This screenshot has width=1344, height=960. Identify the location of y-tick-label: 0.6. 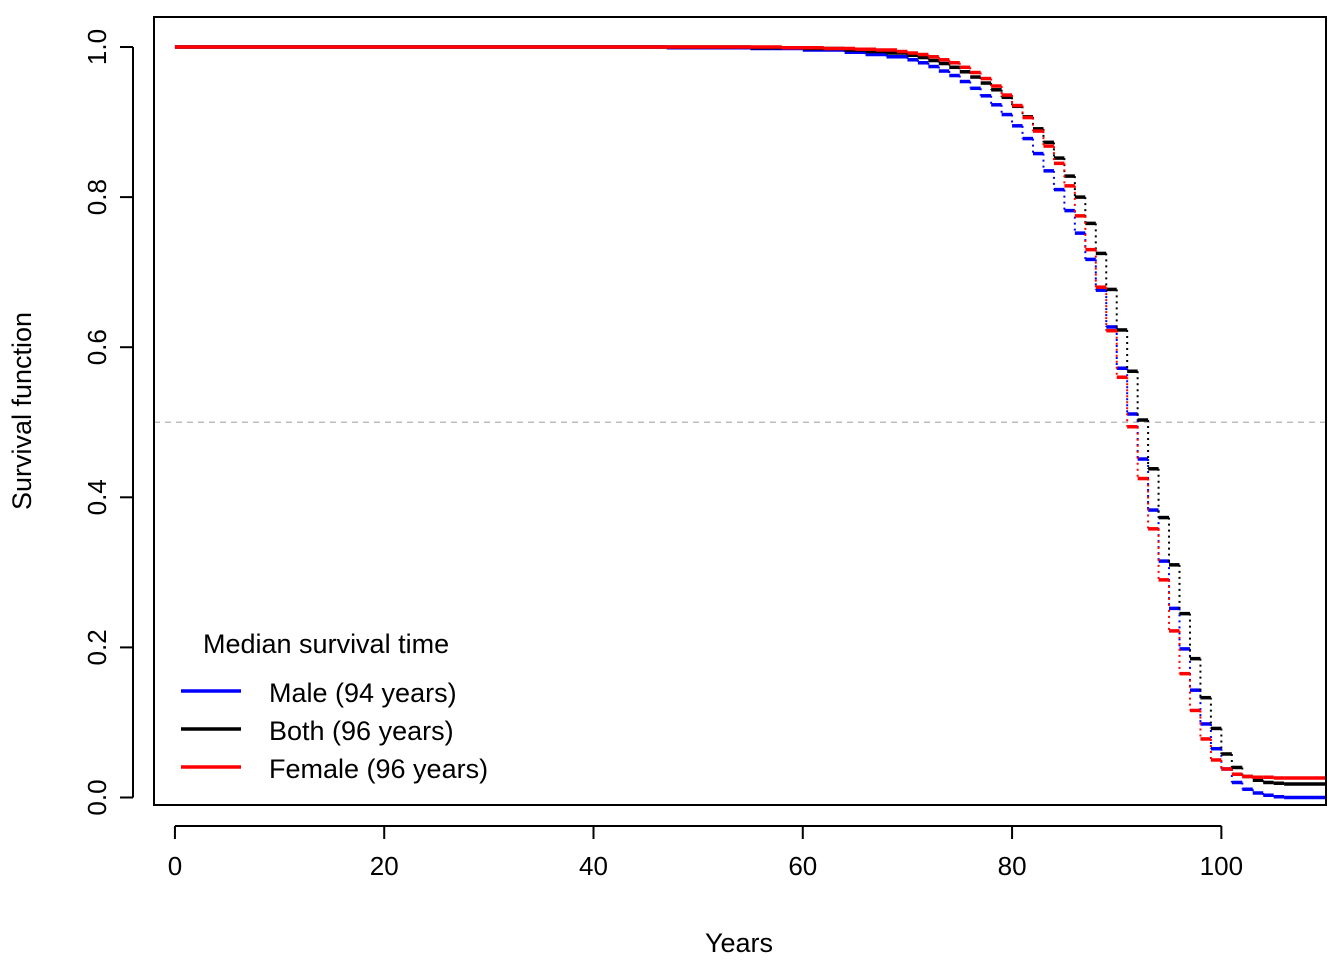
(97, 347).